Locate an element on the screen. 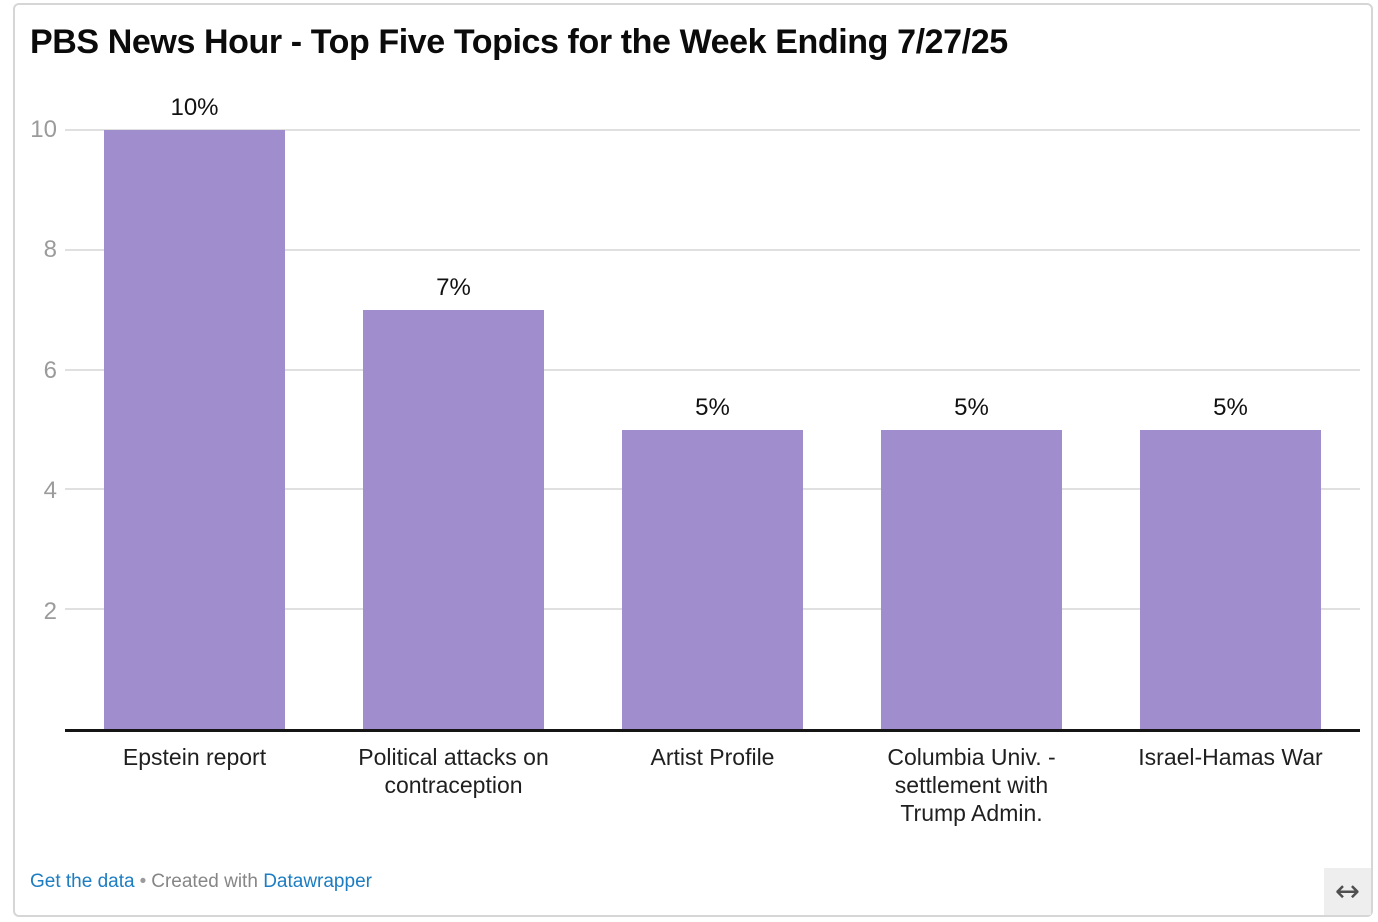  footer: Get the data • Created with Datawrapper is located at coordinates (201, 882).